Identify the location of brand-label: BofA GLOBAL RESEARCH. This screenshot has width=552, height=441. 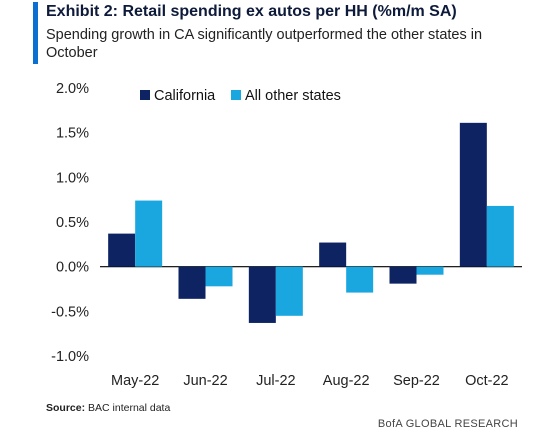
(447, 424).